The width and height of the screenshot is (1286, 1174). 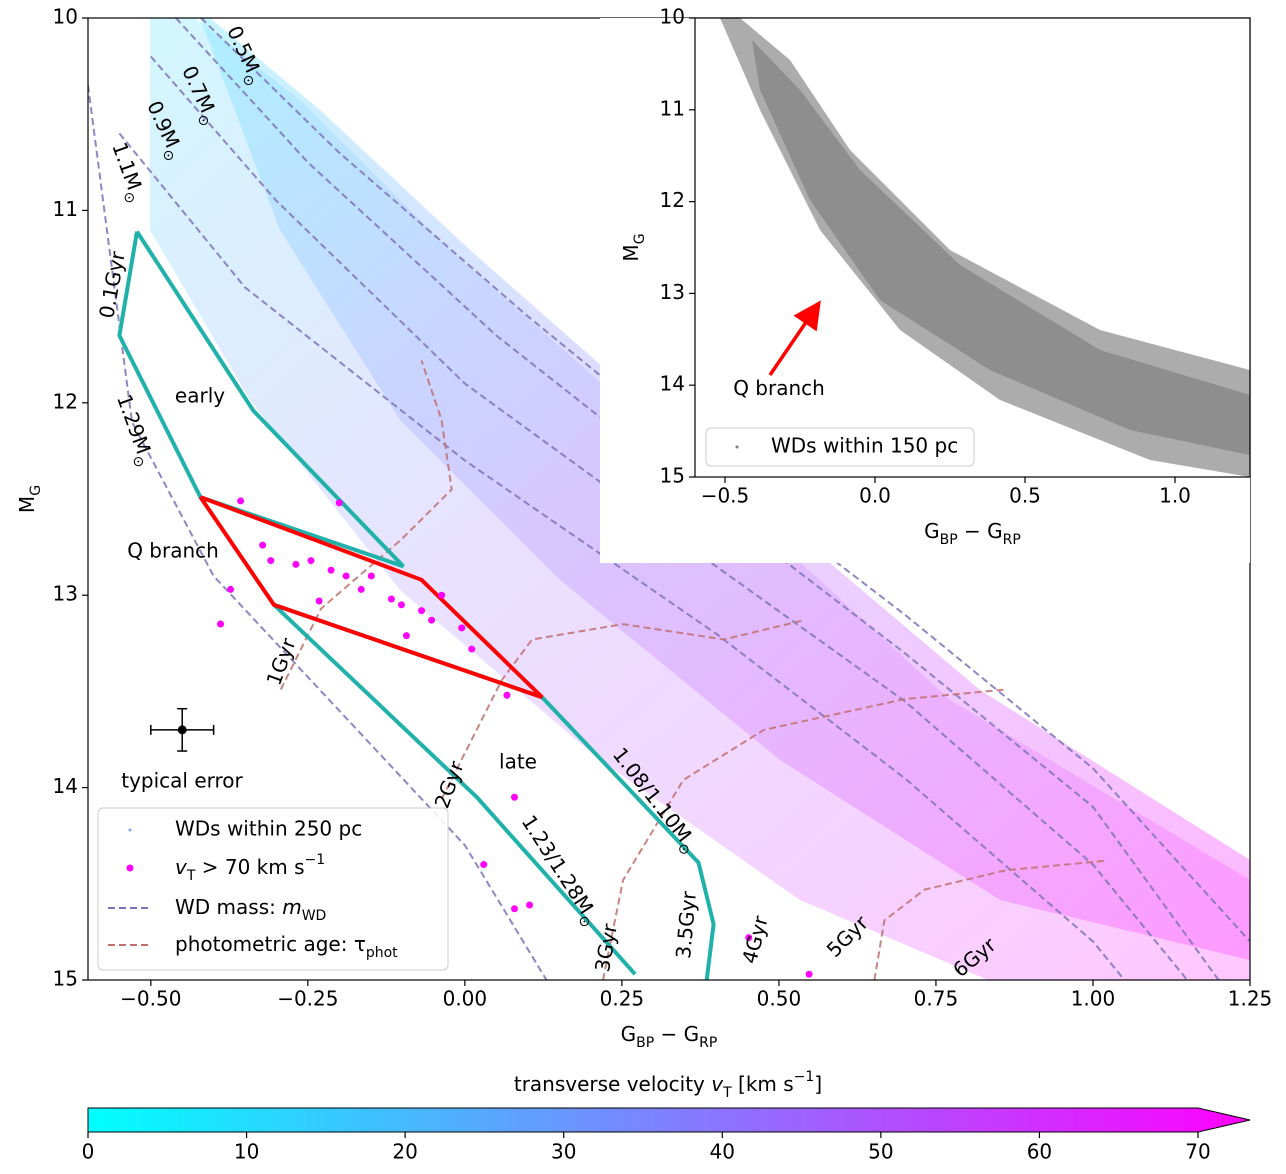 What do you see at coordinates (182, 781) in the screenshot?
I see `error-label: typical error` at bounding box center [182, 781].